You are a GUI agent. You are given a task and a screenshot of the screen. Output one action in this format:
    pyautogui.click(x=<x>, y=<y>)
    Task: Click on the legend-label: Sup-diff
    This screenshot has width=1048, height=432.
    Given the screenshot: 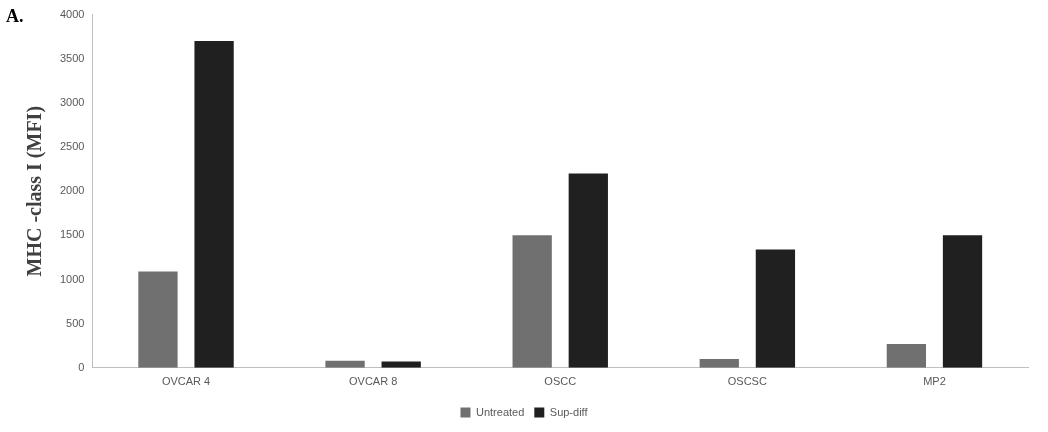 What is the action you would take?
    pyautogui.click(x=569, y=411)
    